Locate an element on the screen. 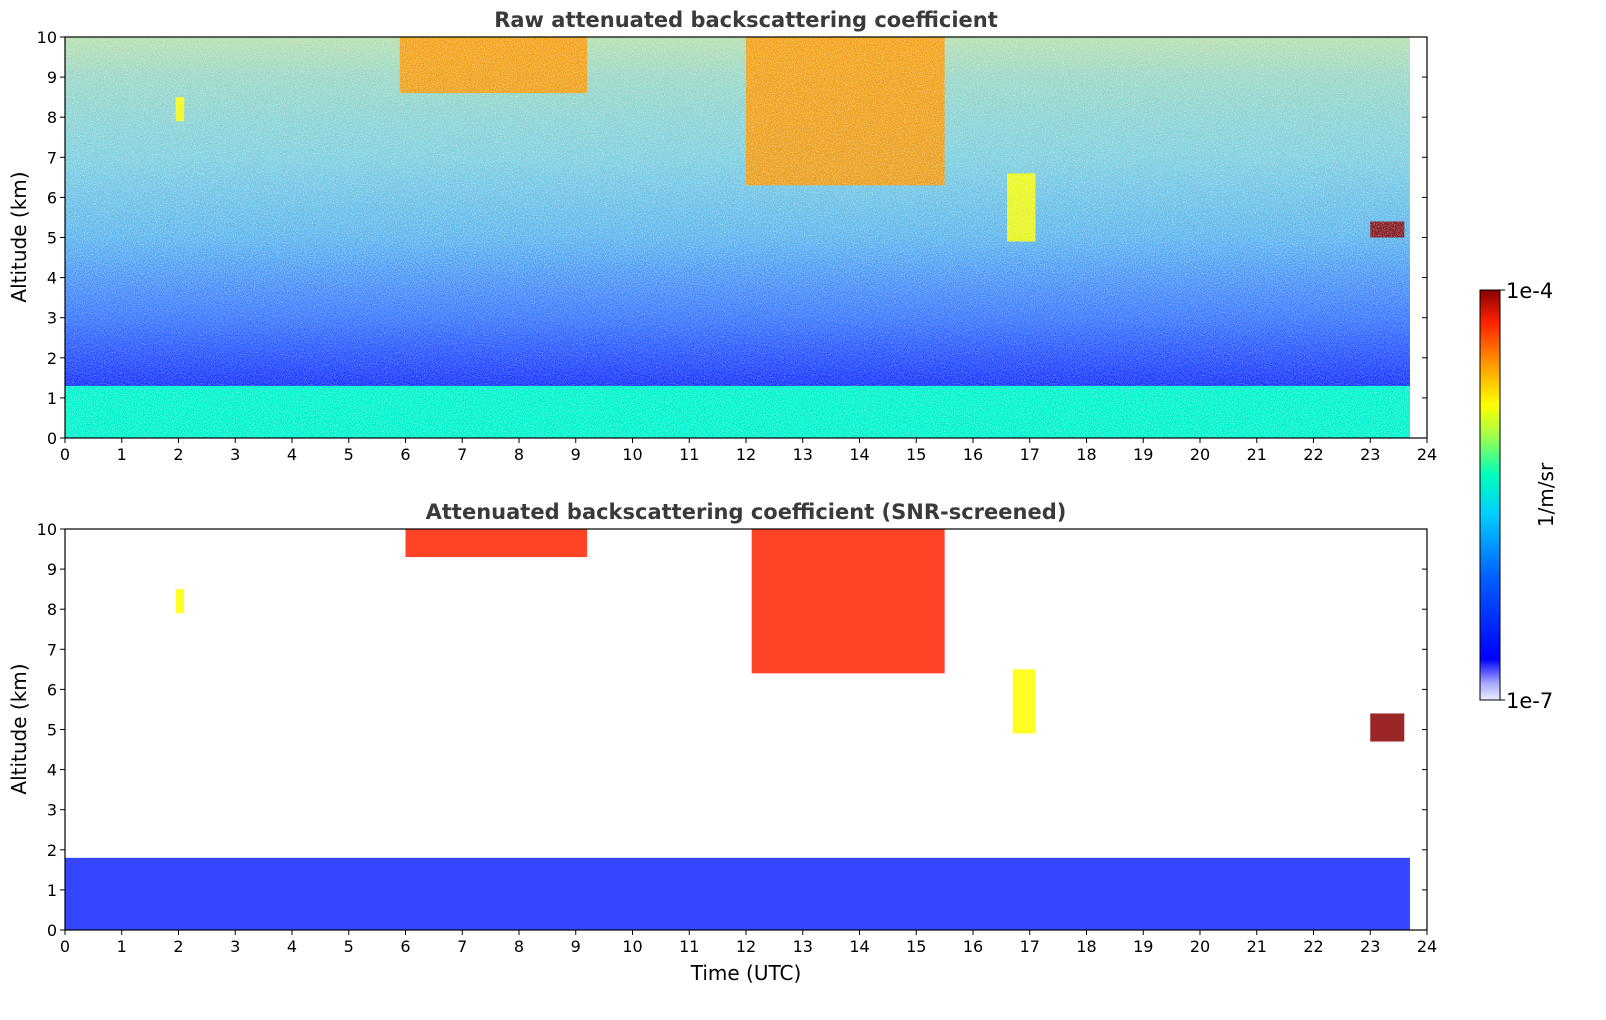  colorbar-max-label: 1e-4 is located at coordinates (1529, 291).